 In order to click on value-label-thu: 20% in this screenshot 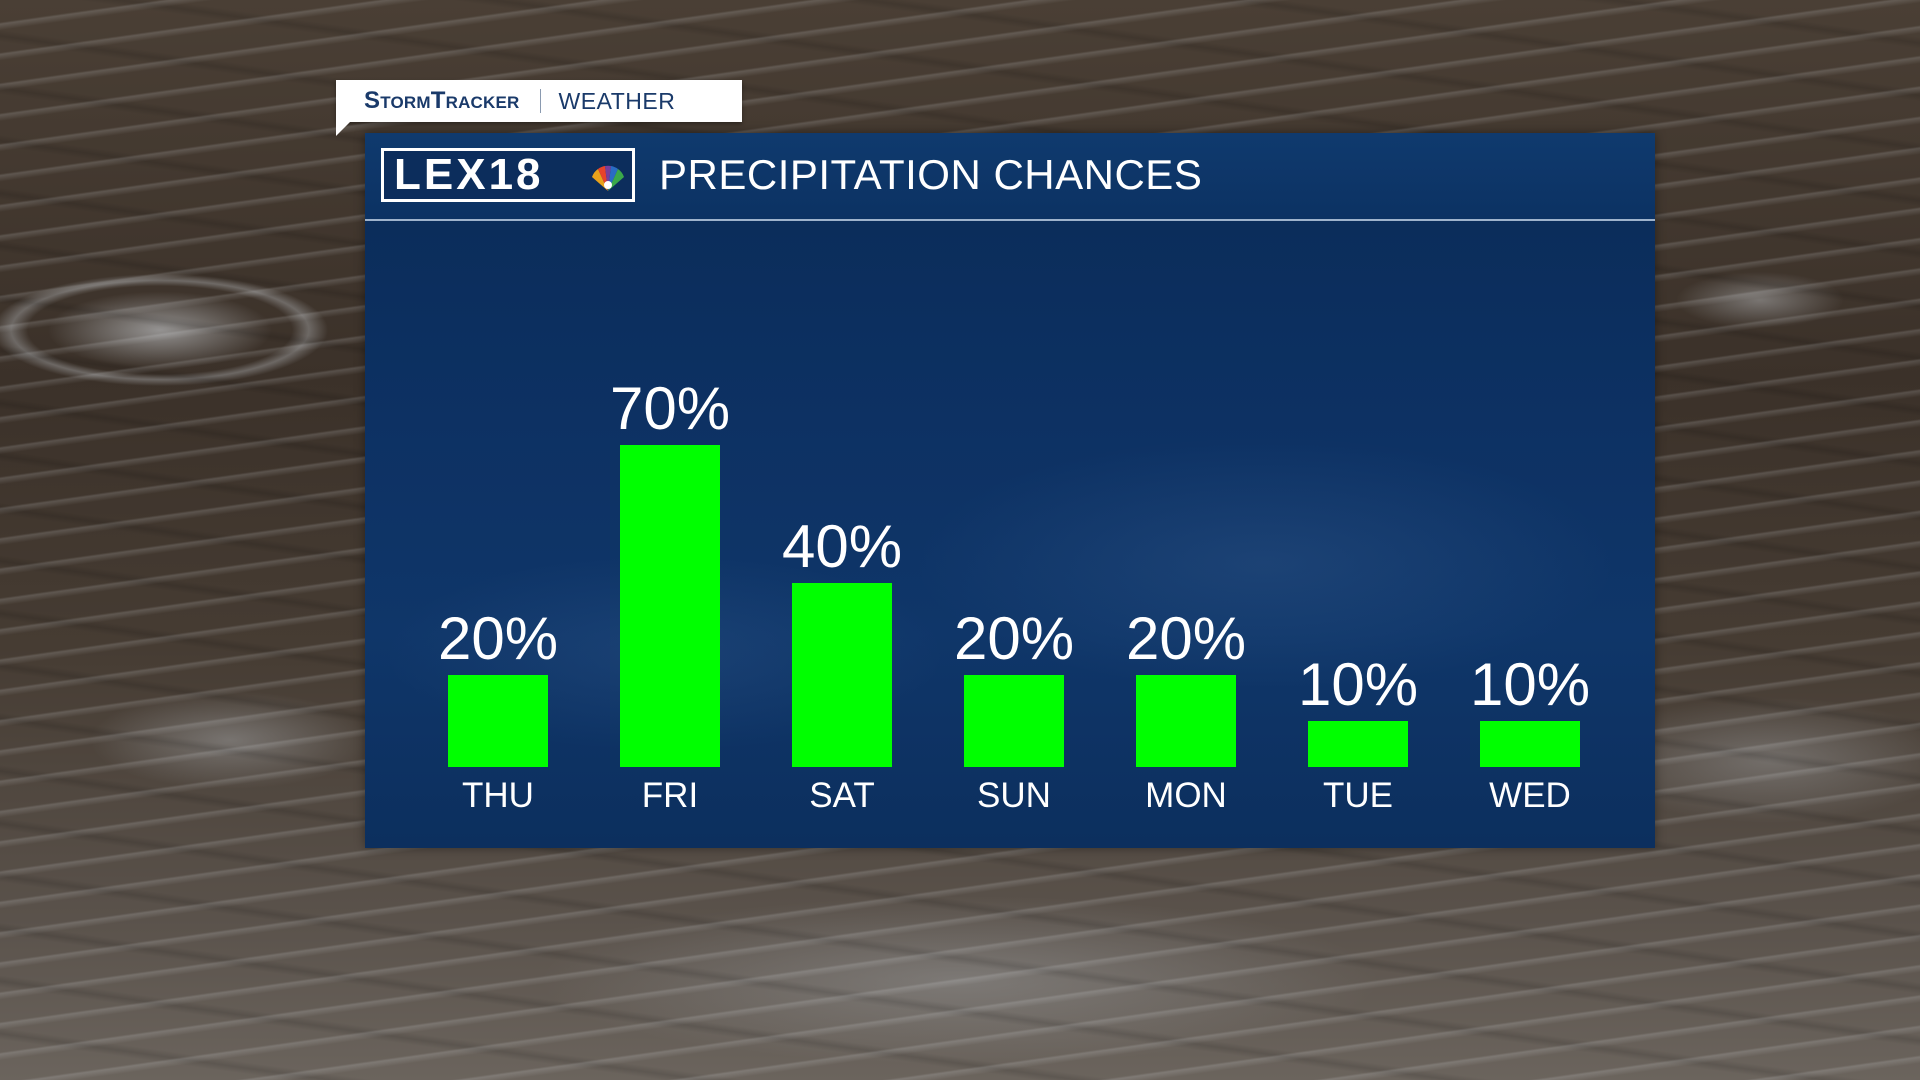, I will do `click(498, 638)`.